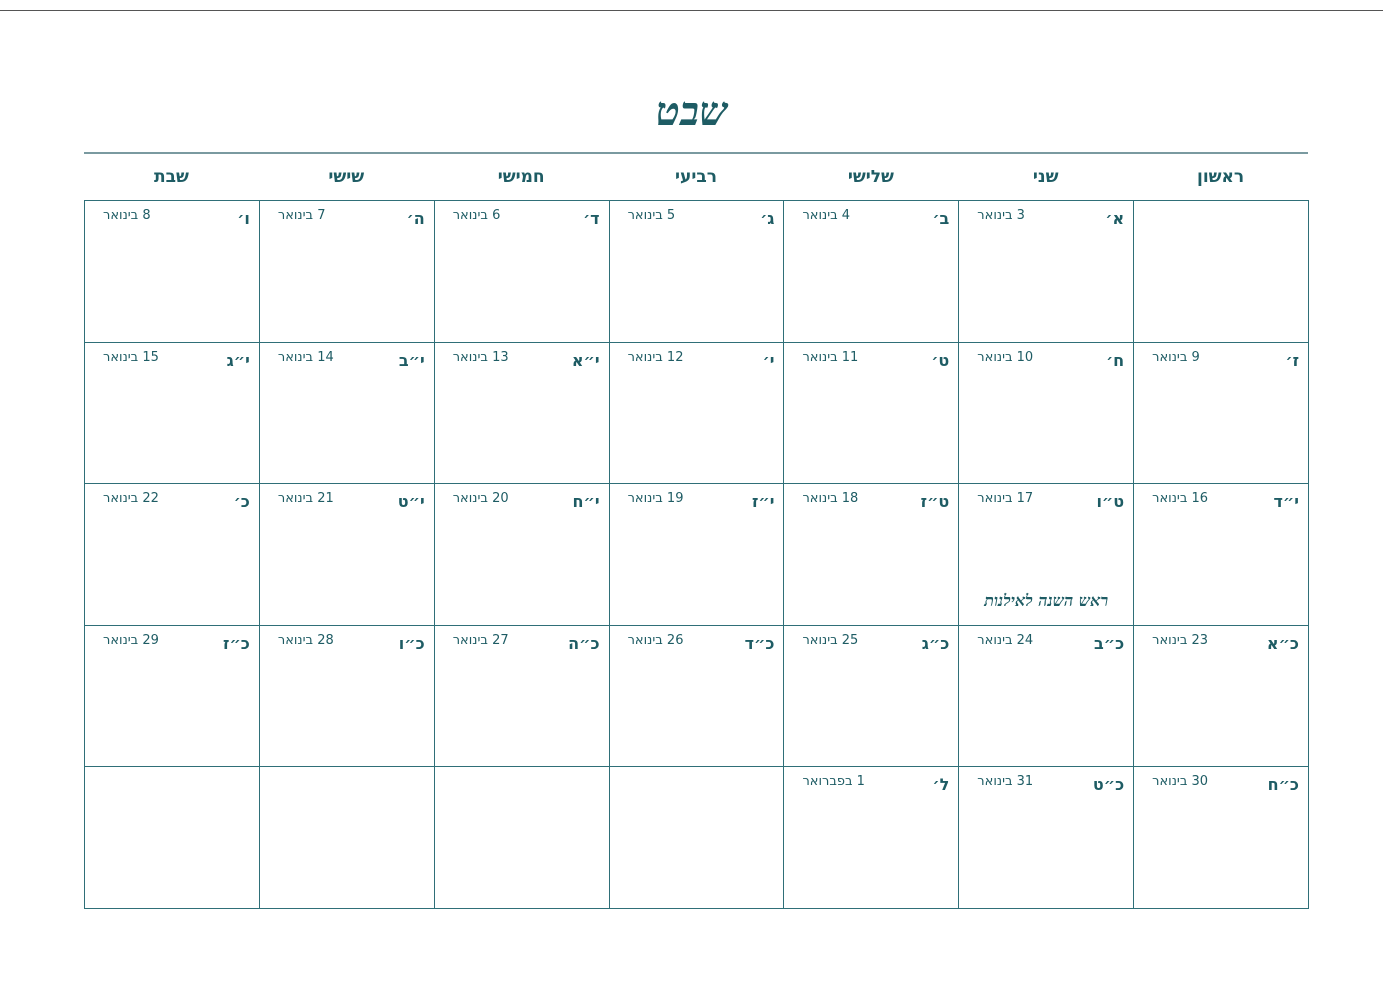 This screenshot has height=999, width=1383. I want to click on weekday-header: ראשון שני שלישי רביעי חמישי שישי שבת, so click(696, 177).